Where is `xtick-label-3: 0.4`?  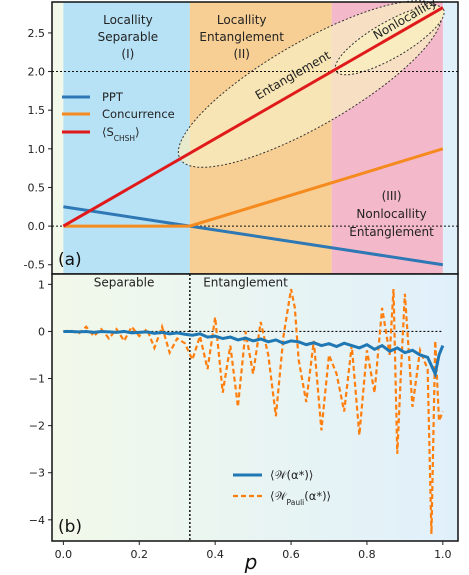
xtick-label-3: 0.4 is located at coordinates (215, 554).